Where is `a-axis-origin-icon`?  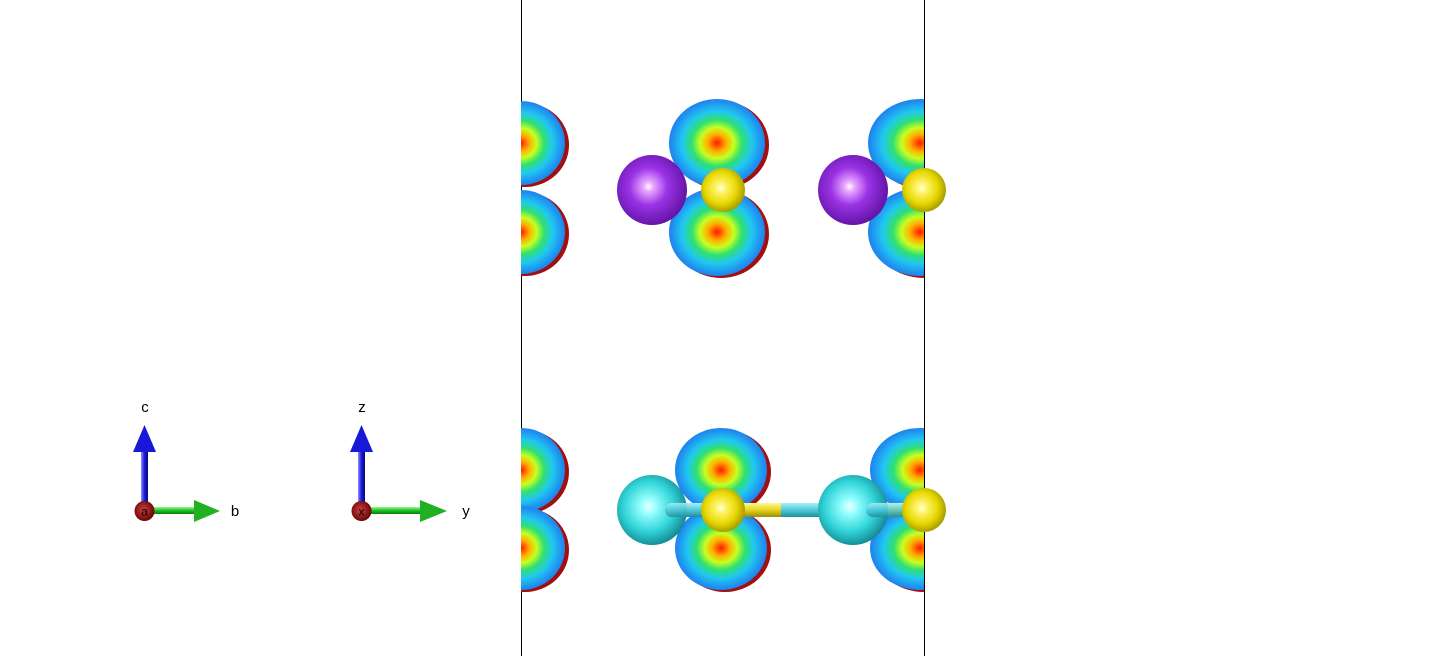
a-axis-origin-icon is located at coordinates (144, 511).